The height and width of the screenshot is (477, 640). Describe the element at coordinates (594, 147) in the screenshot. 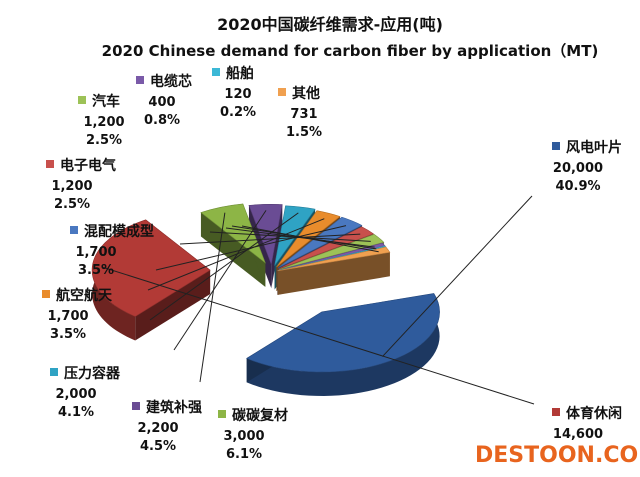

I see `slice-name: 风电叶片` at that location.